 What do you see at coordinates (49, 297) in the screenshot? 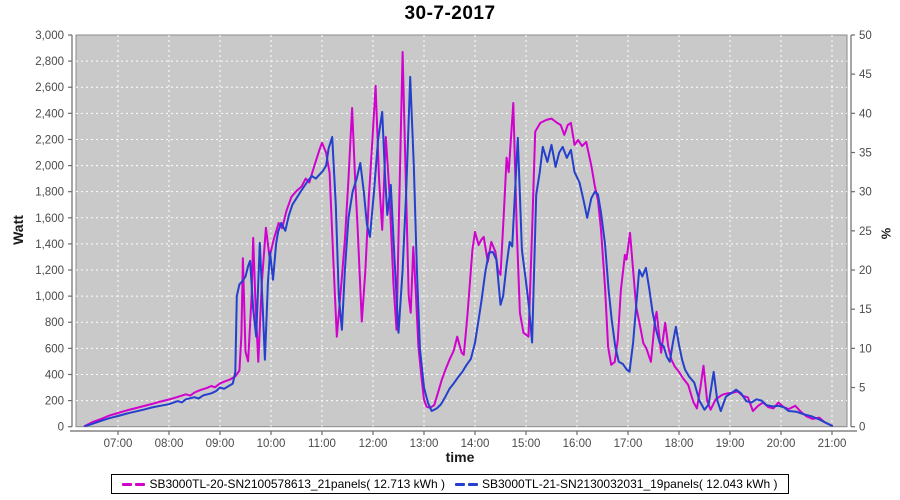
I see `svg-text: 1,000` at bounding box center [49, 297].